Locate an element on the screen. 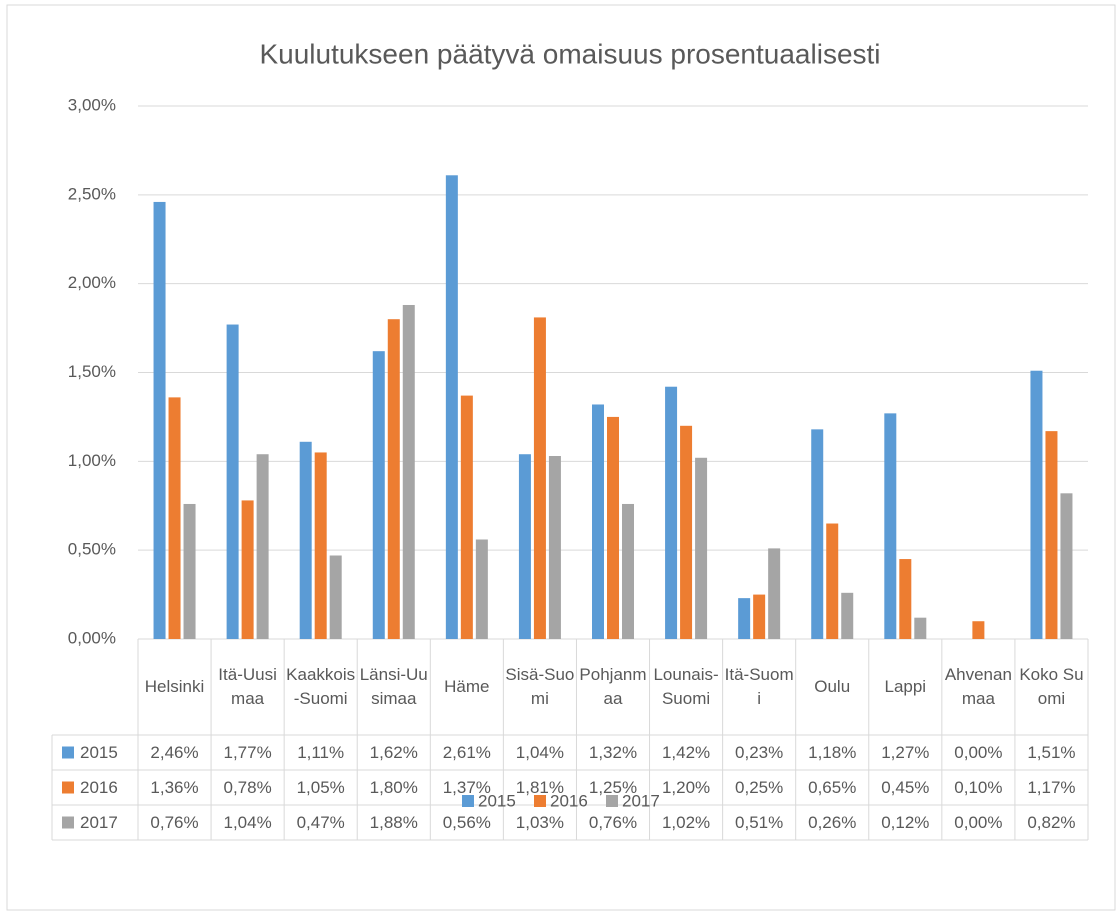 This screenshot has width=1120, height=917. data-cell: 0,23% is located at coordinates (759, 752).